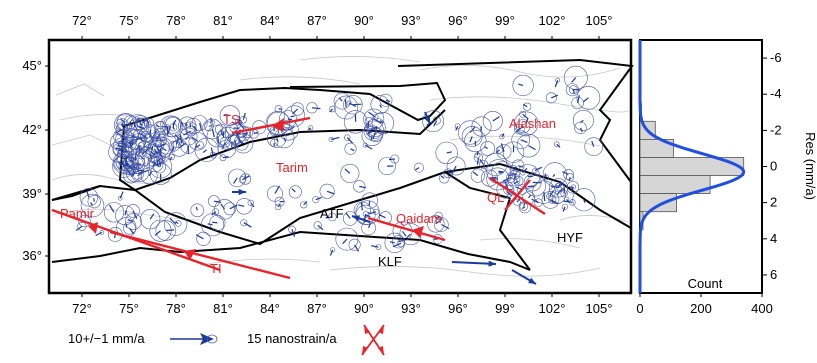  Describe the element at coordinates (599, 20) in the screenshot. I see `lon-top-105: 105°` at that location.